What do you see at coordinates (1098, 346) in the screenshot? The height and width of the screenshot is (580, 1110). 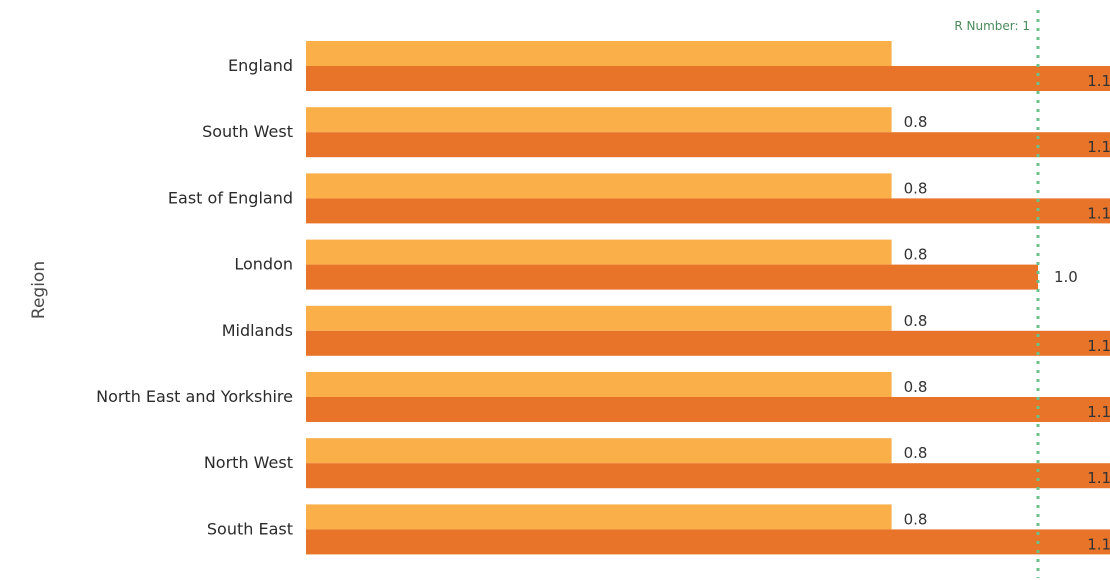 I see `data-label-midlands-series-2: 1.1` at bounding box center [1098, 346].